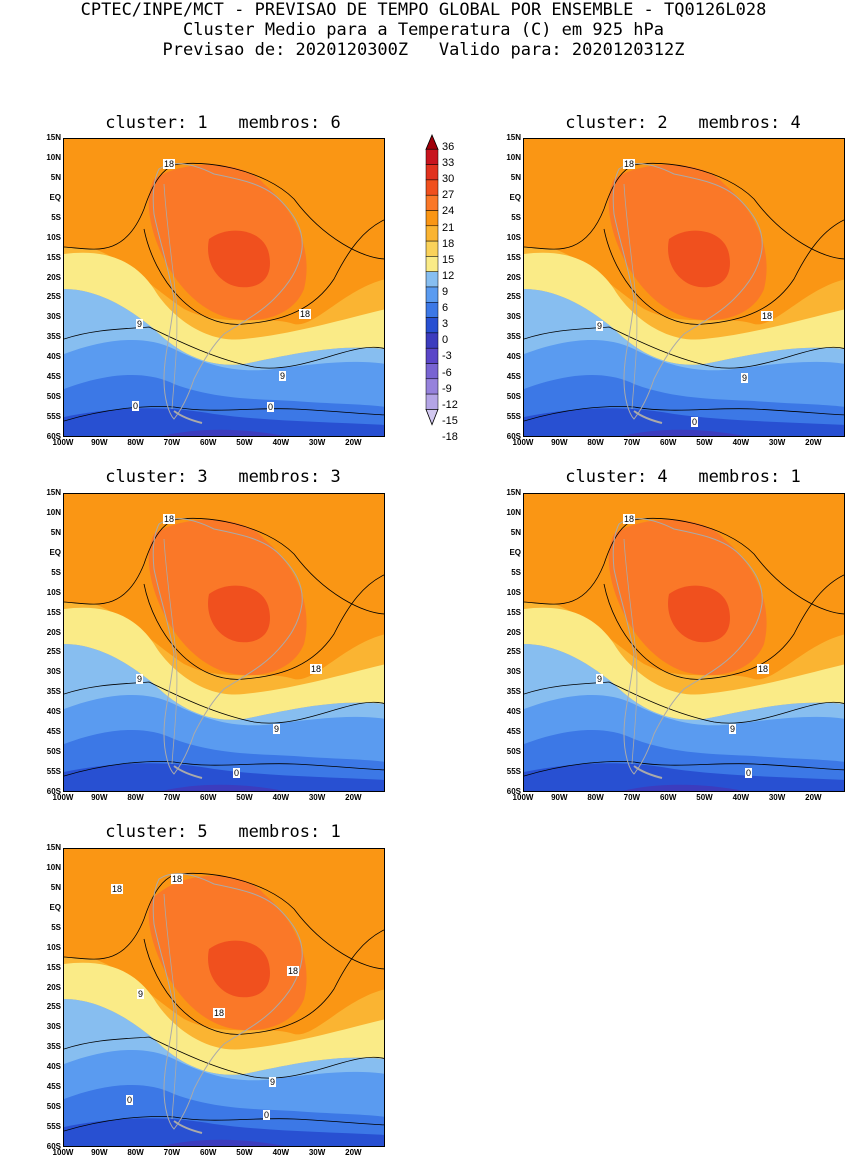  Describe the element at coordinates (53, 692) in the screenshot. I see `lat-tick-label: 35S` at that location.